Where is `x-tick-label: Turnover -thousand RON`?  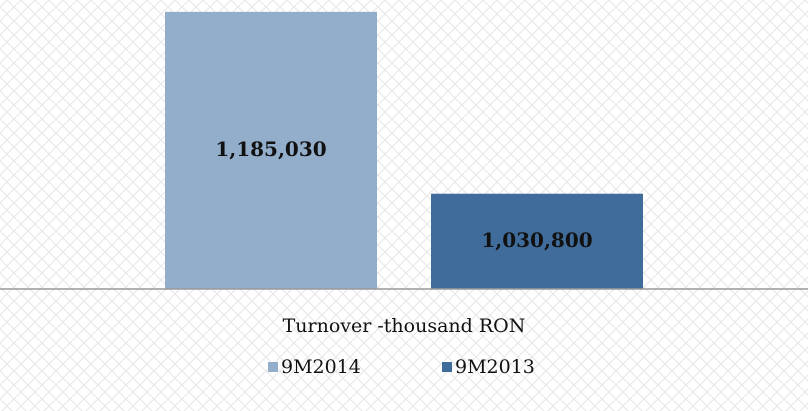 x-tick-label: Turnover -thousand RON is located at coordinates (404, 326).